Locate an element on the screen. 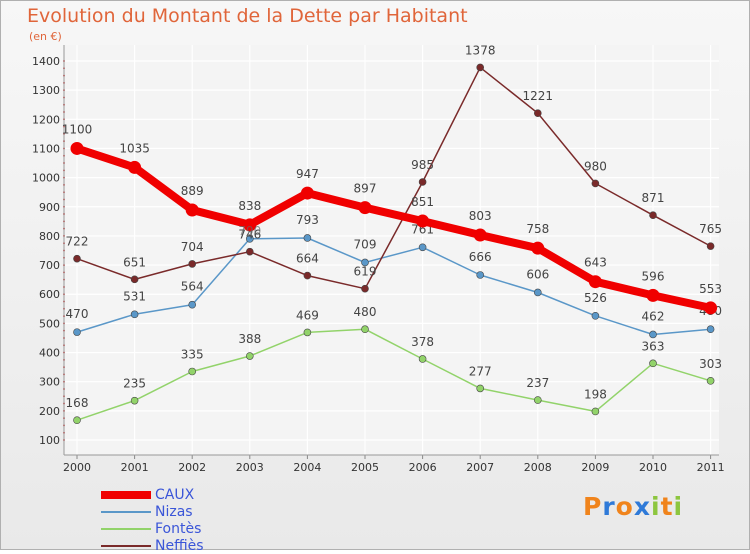  legend-label: Neffiès is located at coordinates (179, 545).